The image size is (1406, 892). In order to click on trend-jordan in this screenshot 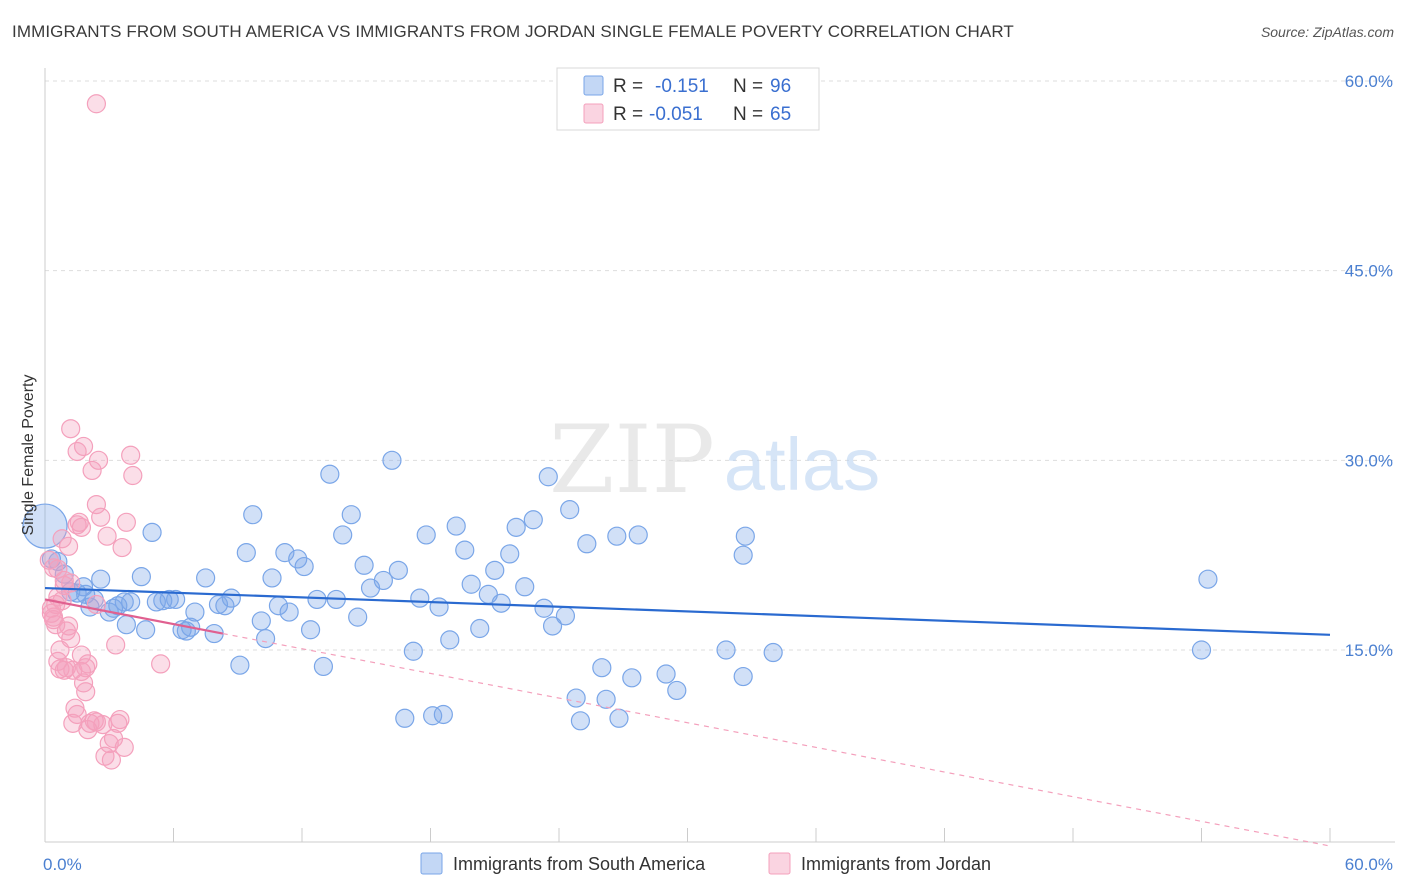, I will do `click(133, 616)`.